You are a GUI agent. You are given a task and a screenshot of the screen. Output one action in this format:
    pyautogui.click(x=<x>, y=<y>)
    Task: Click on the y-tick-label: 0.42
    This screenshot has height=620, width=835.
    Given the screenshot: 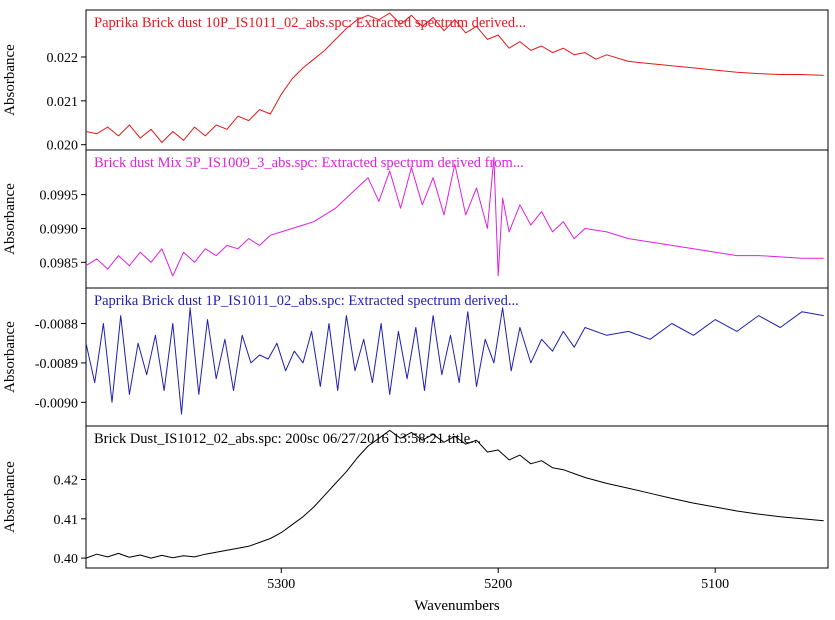 What is the action you would take?
    pyautogui.click(x=66, y=481)
    